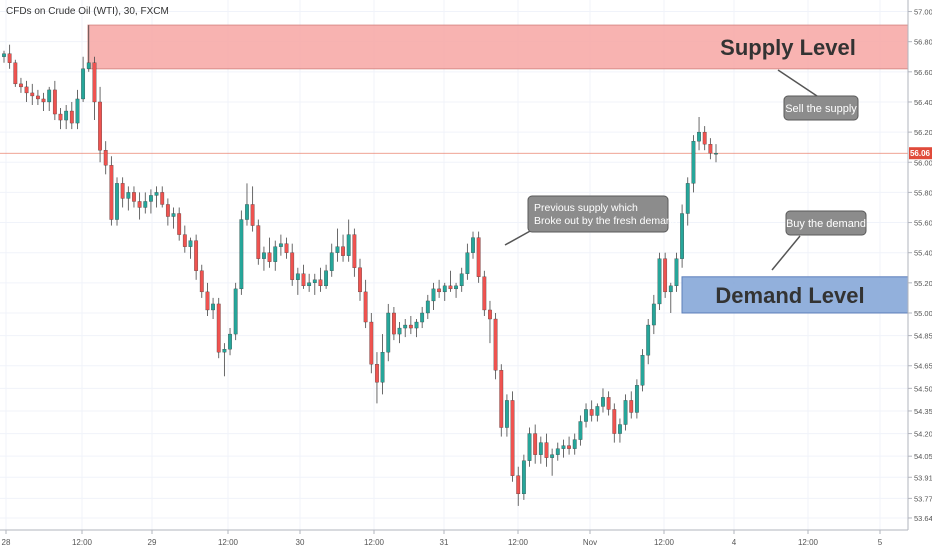 The image size is (932, 555). Describe the element at coordinates (799, 84) in the screenshot. I see `callout-sell-pointer` at that location.